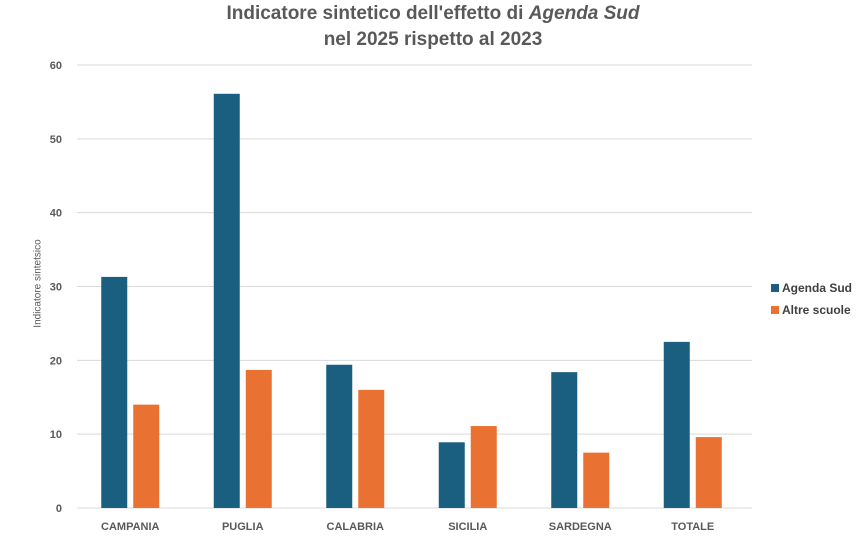 The width and height of the screenshot is (866, 550). Describe the element at coordinates (226, 301) in the screenshot. I see `bar-agenda-sud-puglia` at that location.